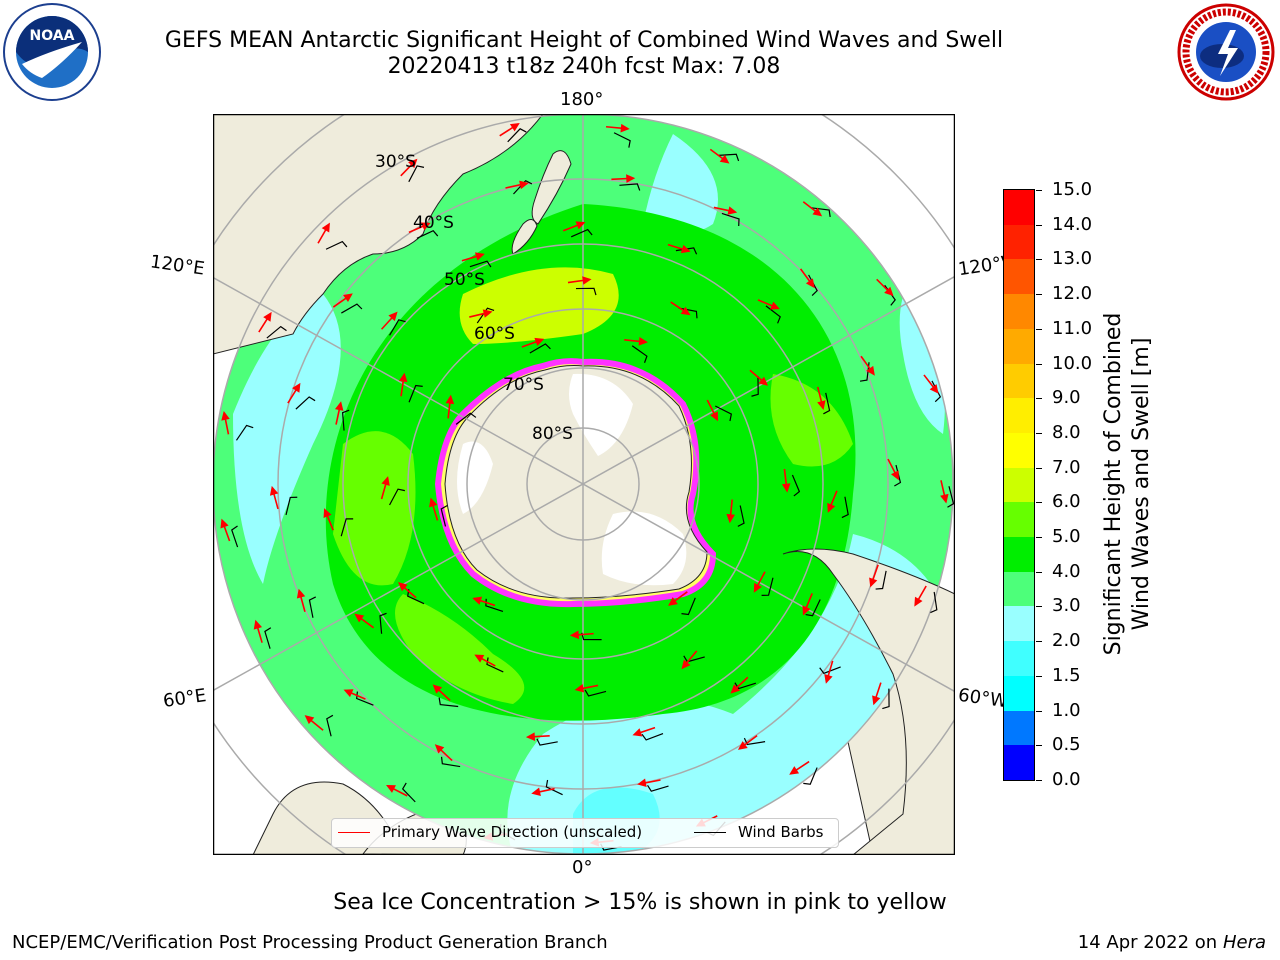 The height and width of the screenshot is (960, 1280). What do you see at coordinates (1244, 942) in the screenshot?
I see `footer-machine: Hera` at bounding box center [1244, 942].